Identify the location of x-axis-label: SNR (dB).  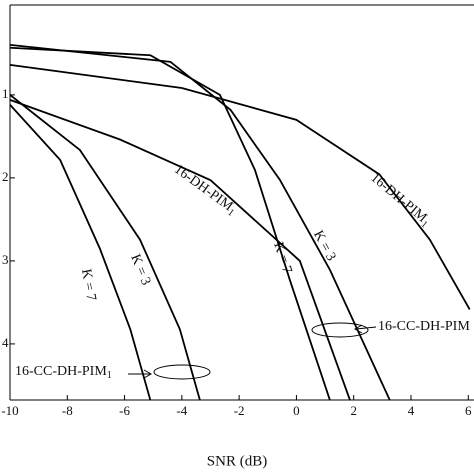
(237, 461).